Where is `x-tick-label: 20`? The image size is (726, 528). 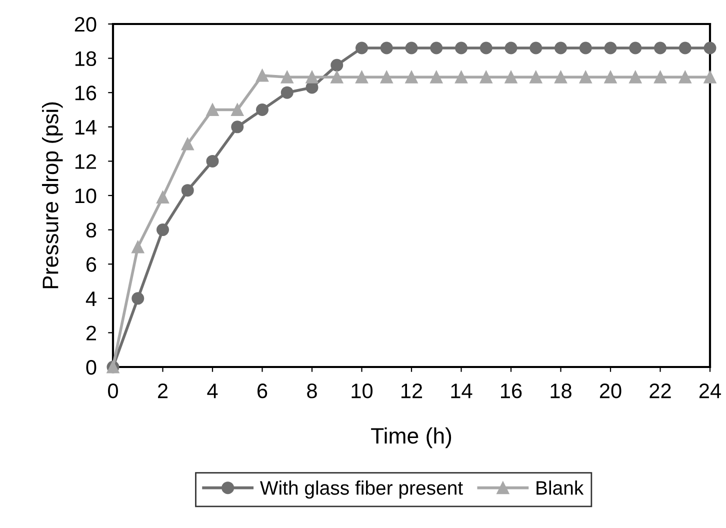
x-tick-label: 20 is located at coordinates (611, 391).